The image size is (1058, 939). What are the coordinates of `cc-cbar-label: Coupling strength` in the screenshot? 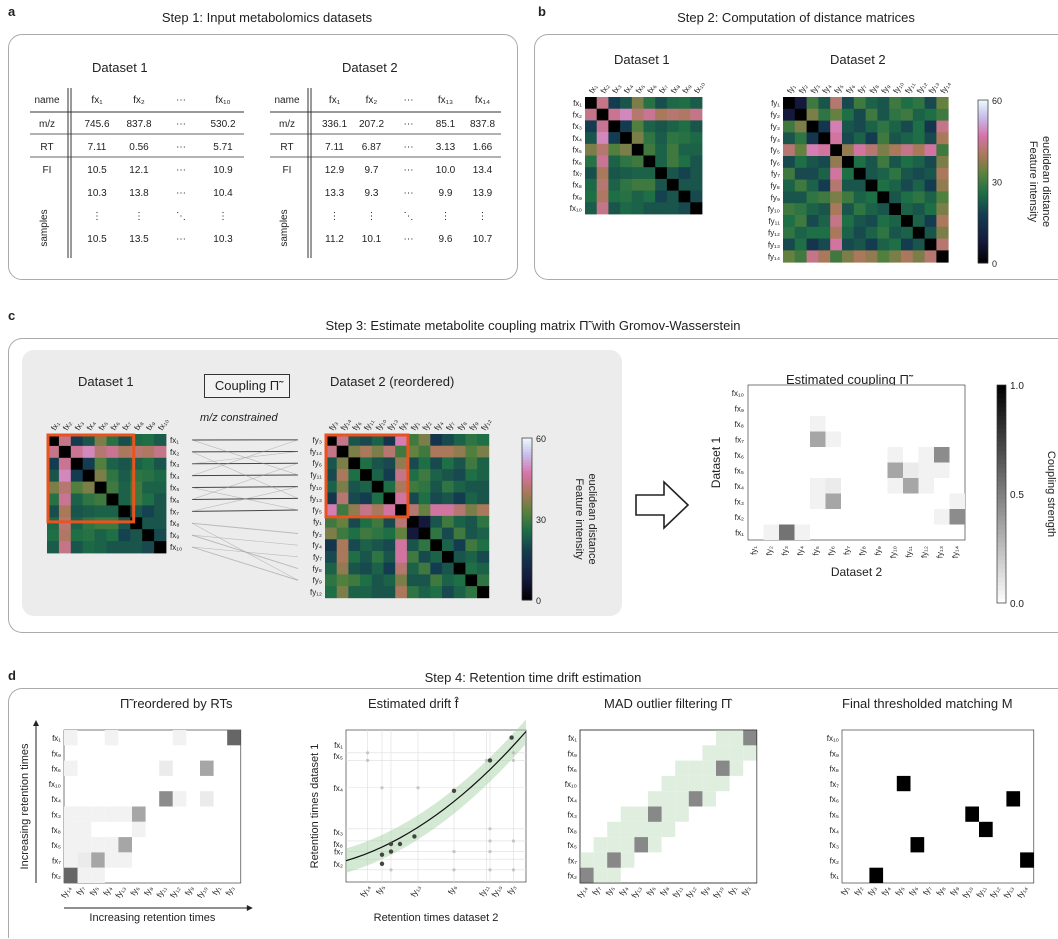 It's located at (1051, 494).